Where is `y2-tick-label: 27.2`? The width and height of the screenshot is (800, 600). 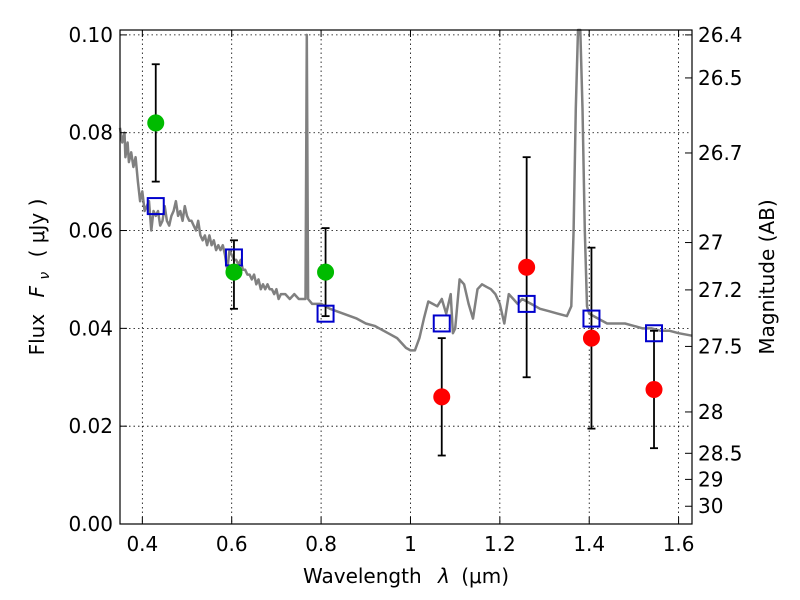
y2-tick-label: 27.2 is located at coordinates (720, 290).